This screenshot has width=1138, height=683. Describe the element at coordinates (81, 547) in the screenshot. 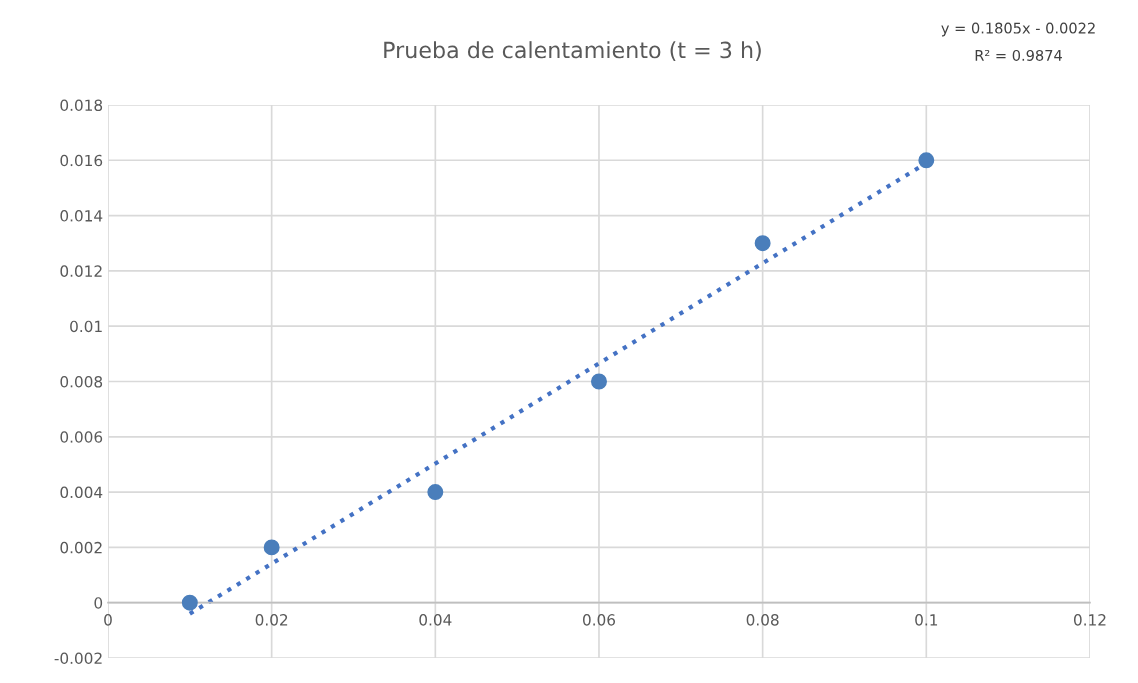

I see `y-tick-label: 0.002` at that location.